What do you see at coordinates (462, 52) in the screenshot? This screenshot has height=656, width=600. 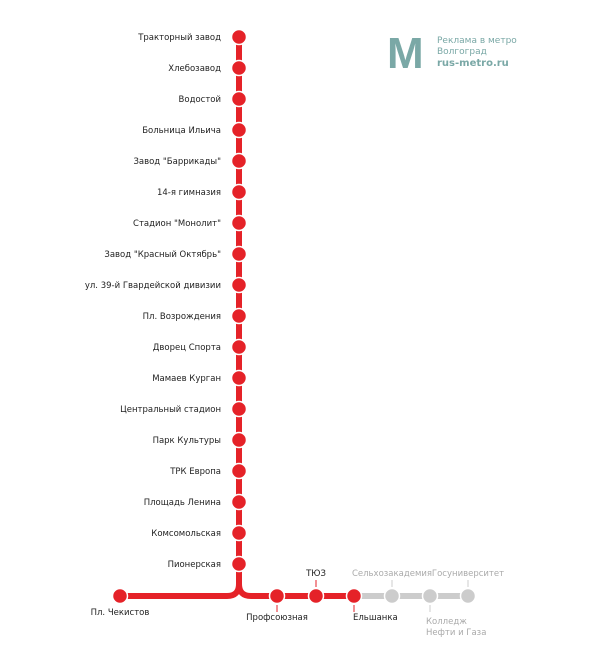 I see `logo-line2: Волгоград` at bounding box center [462, 52].